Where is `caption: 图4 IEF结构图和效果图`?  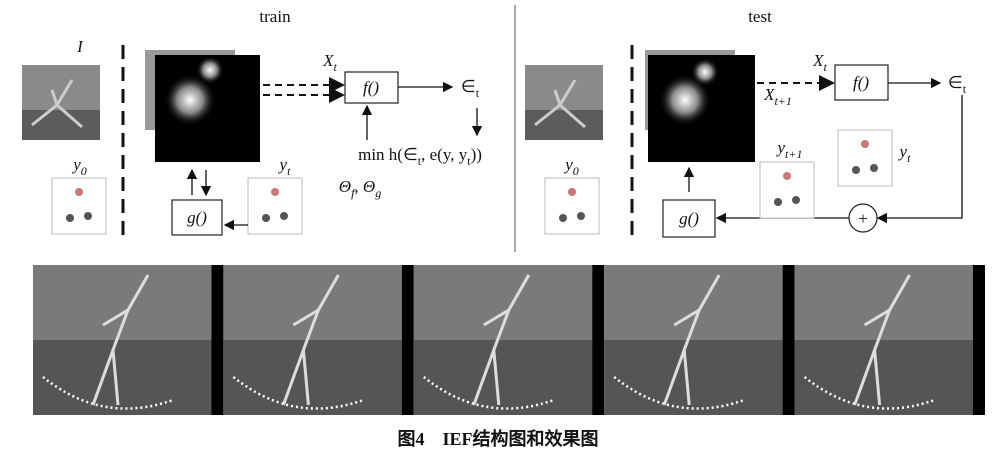 caption: 图4 IEF结构图和效果图 is located at coordinates (497, 438).